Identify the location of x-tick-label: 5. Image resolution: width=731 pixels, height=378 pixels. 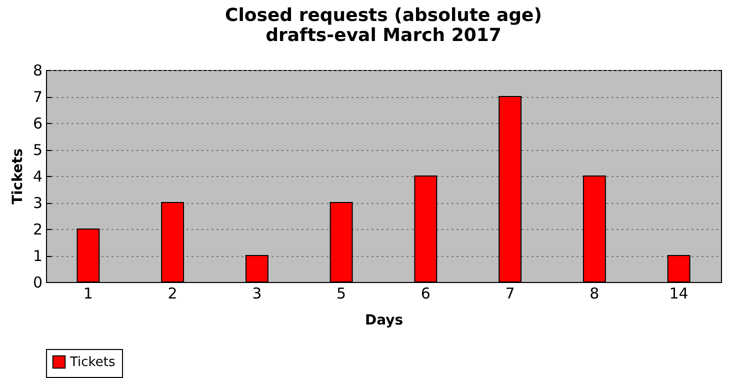
(341, 293).